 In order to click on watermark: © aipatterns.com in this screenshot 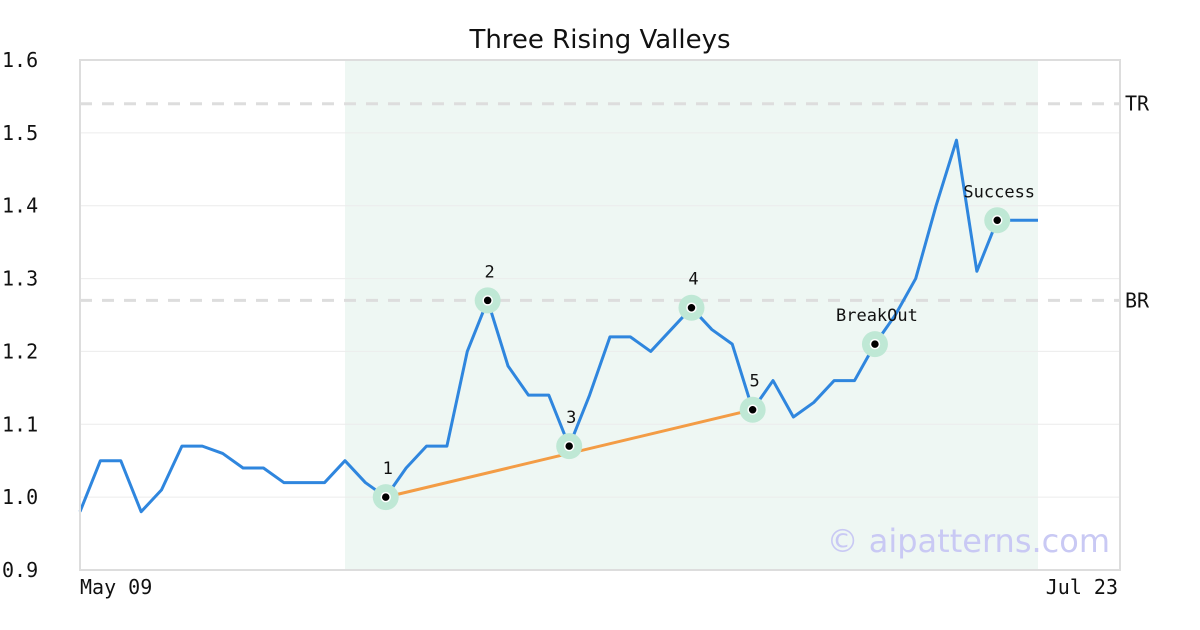, I will do `click(968, 541)`.